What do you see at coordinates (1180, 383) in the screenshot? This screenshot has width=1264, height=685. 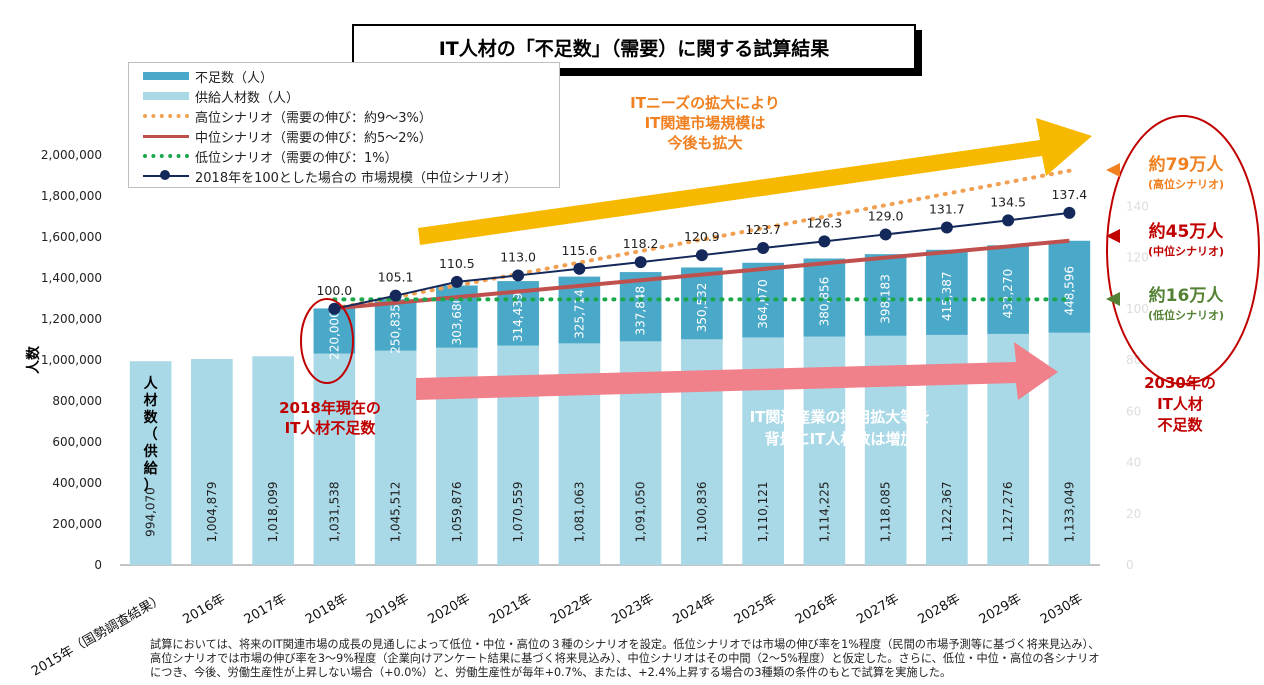 I see `shortage-2030-text: 2030年の` at bounding box center [1180, 383].